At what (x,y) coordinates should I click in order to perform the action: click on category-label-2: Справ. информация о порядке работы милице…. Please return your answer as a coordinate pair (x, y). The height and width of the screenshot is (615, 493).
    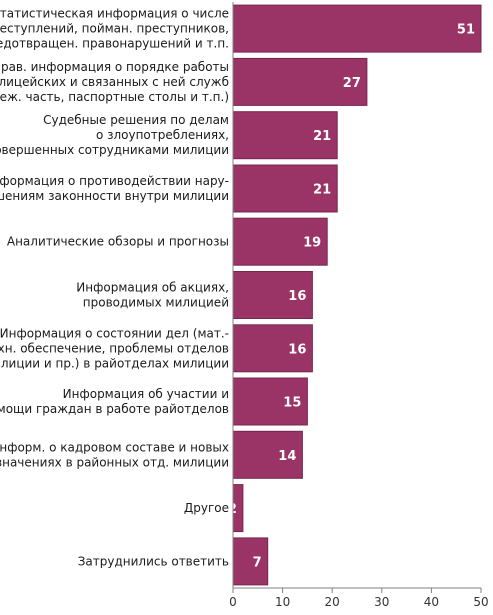
    Looking at the image, I should click on (114, 82).